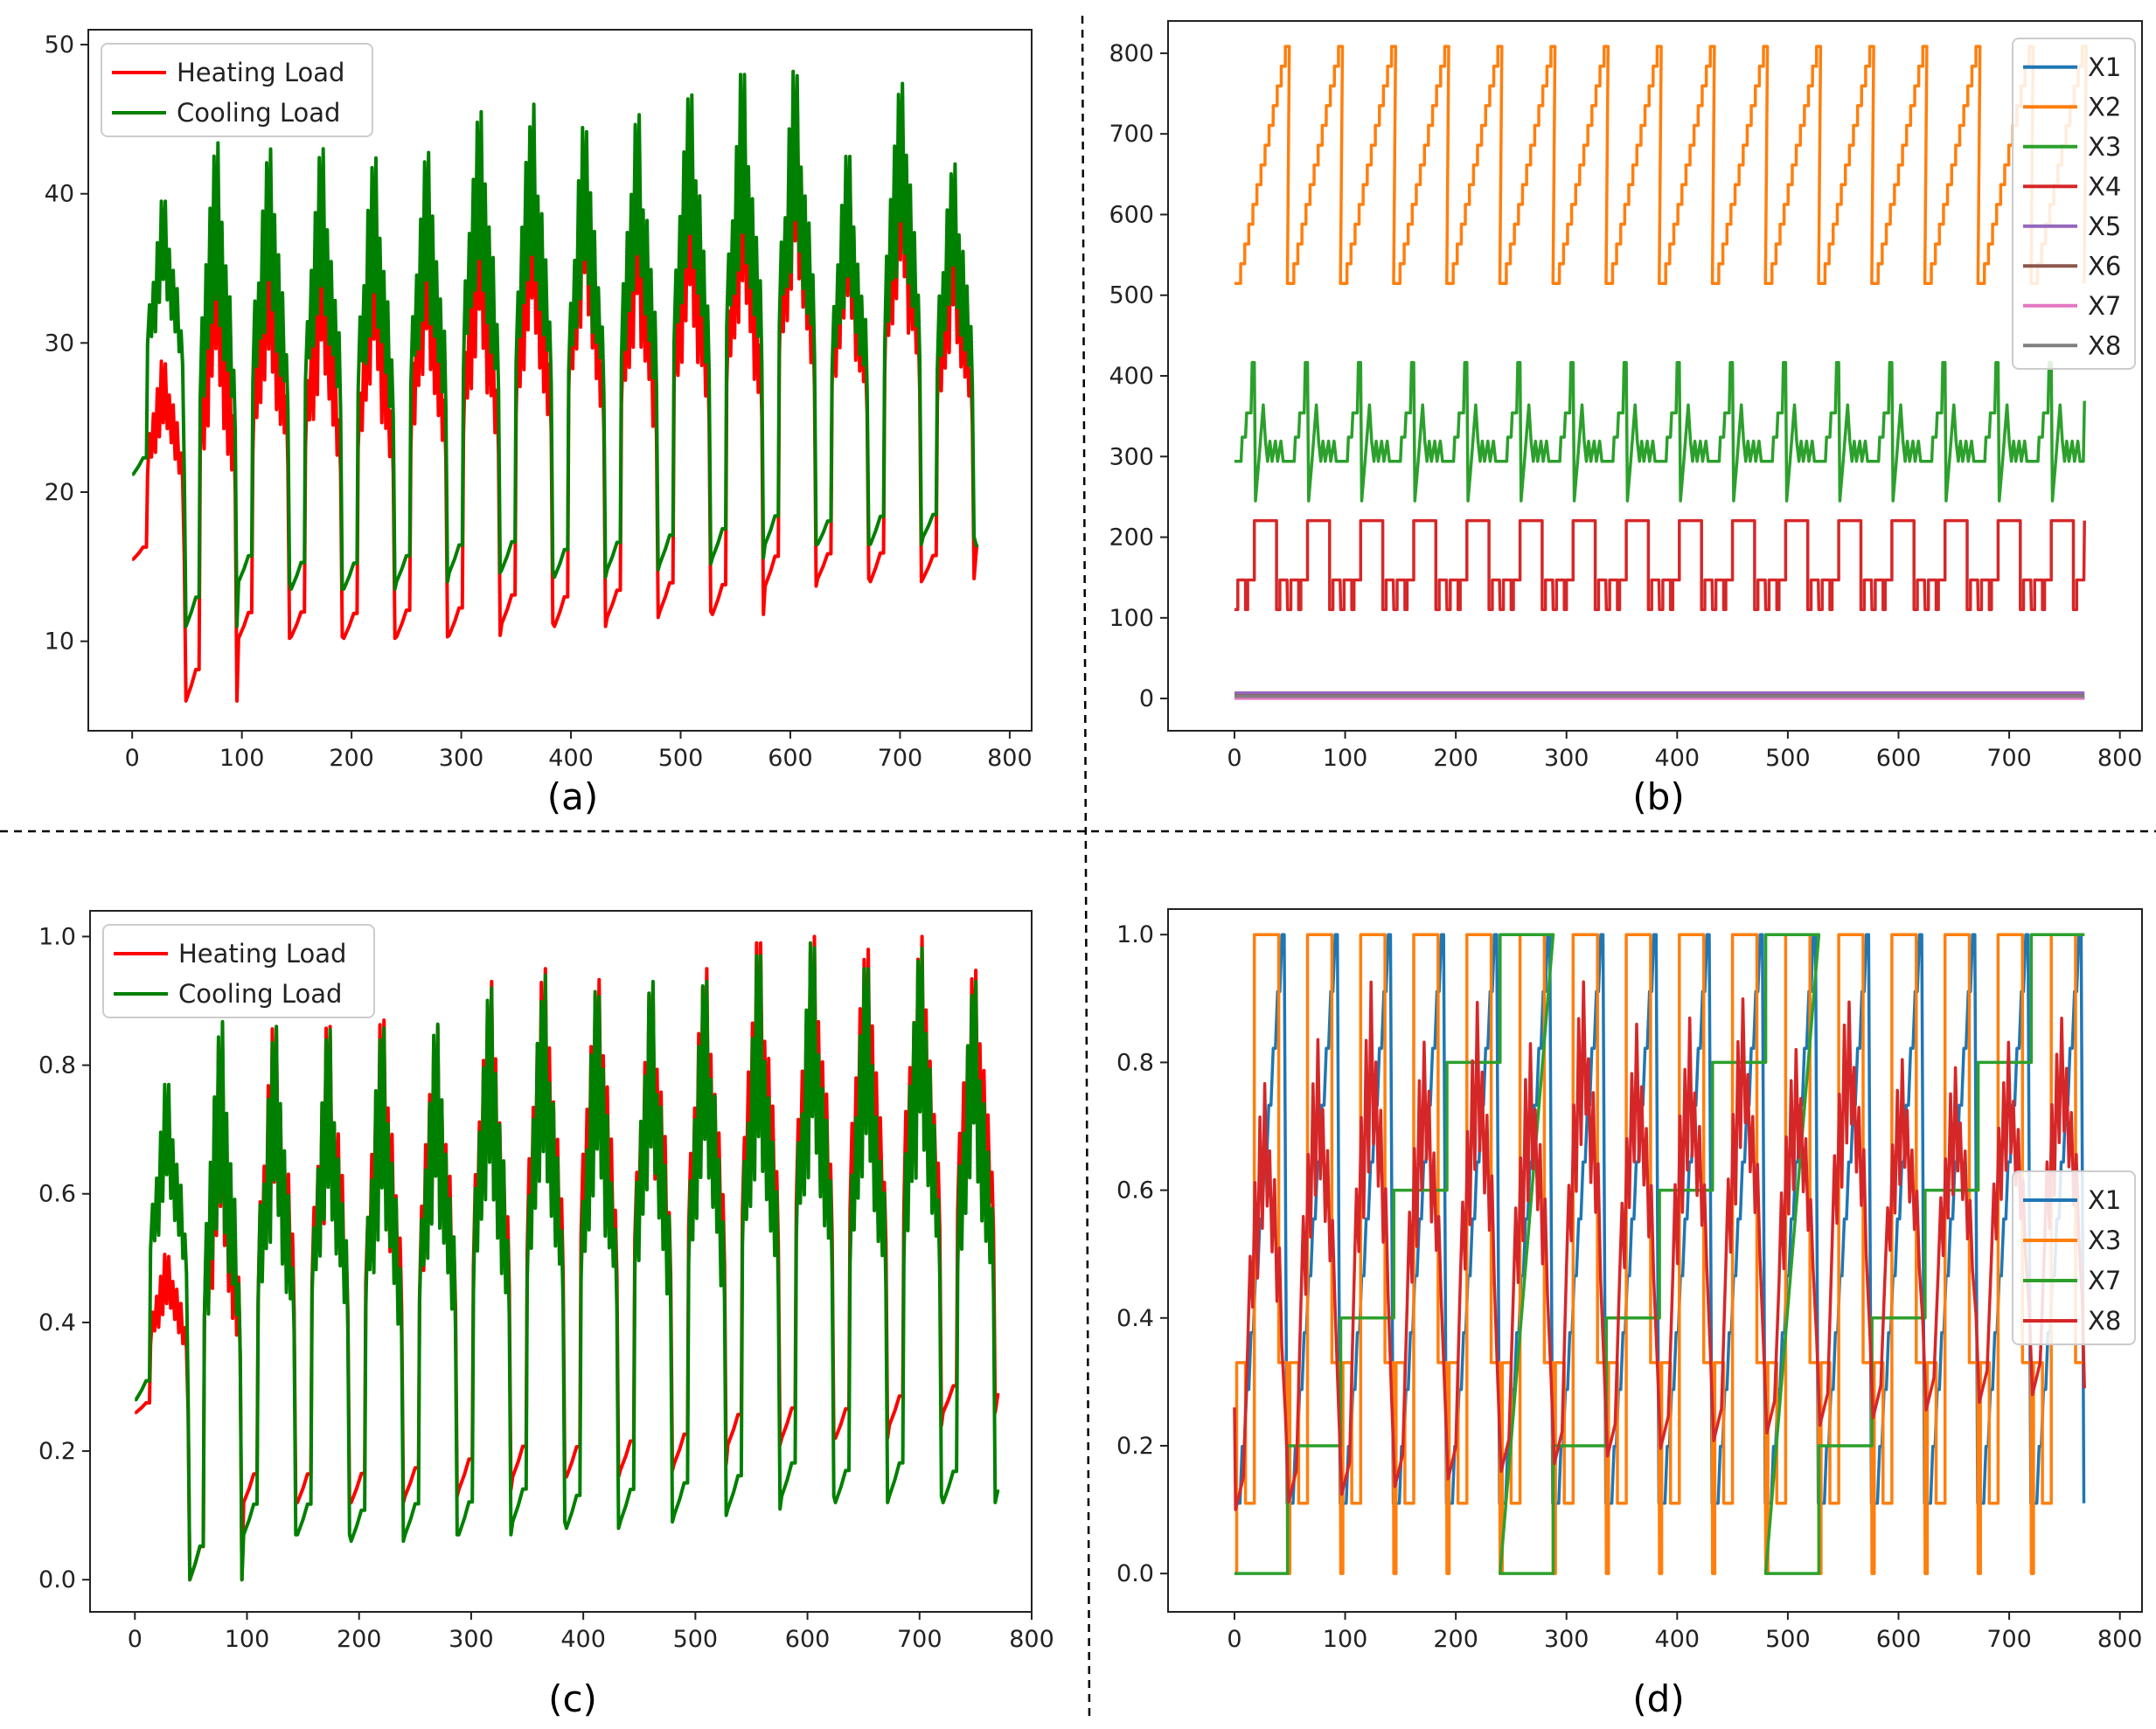  I want to click on series-line-x7, so click(1659, 1254).